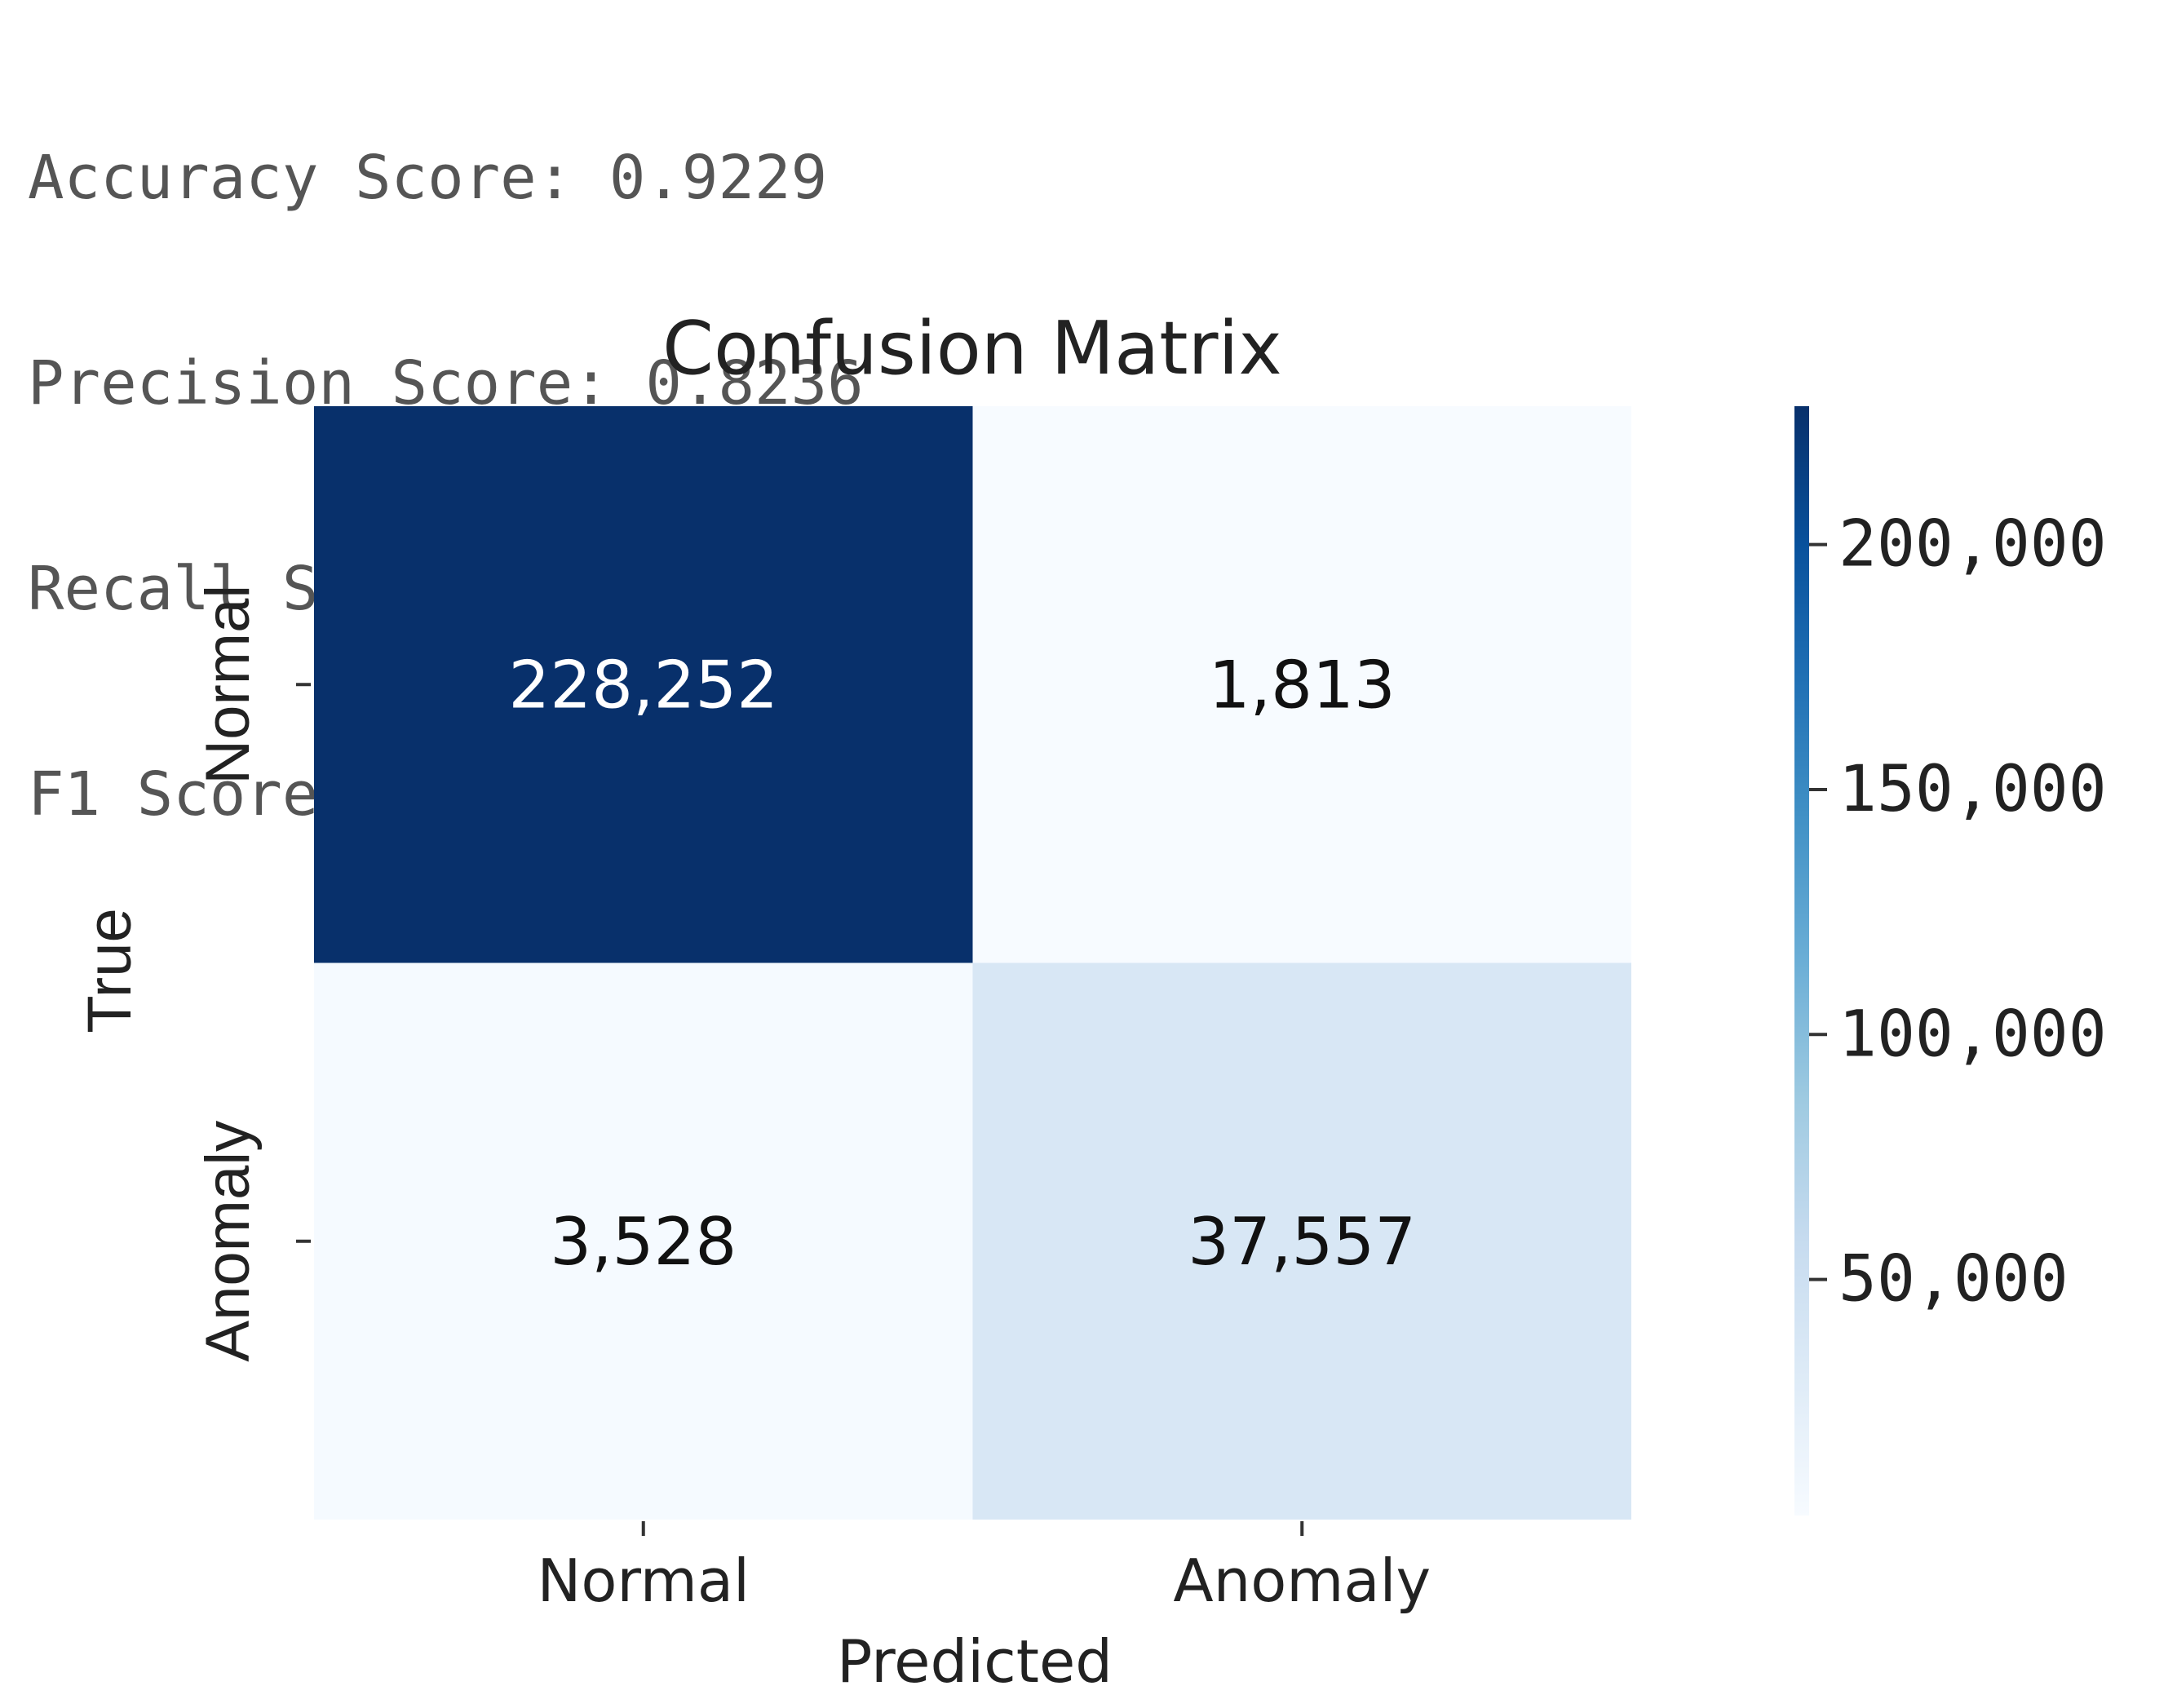  I want to click on x-tick-label: Normal, so click(644, 1580).